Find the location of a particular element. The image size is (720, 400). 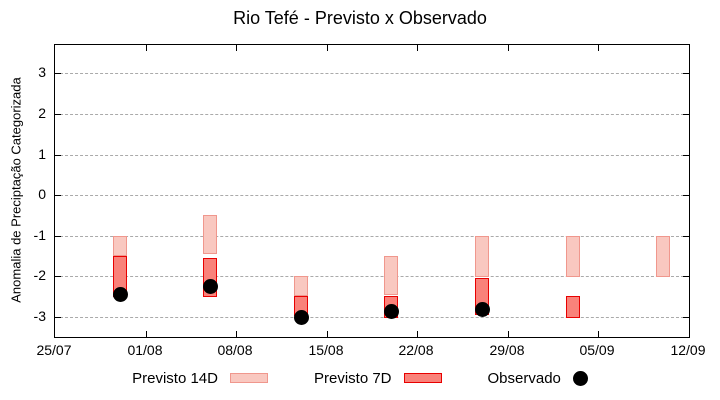

x-tick-label: 25/07 is located at coordinates (54, 350).